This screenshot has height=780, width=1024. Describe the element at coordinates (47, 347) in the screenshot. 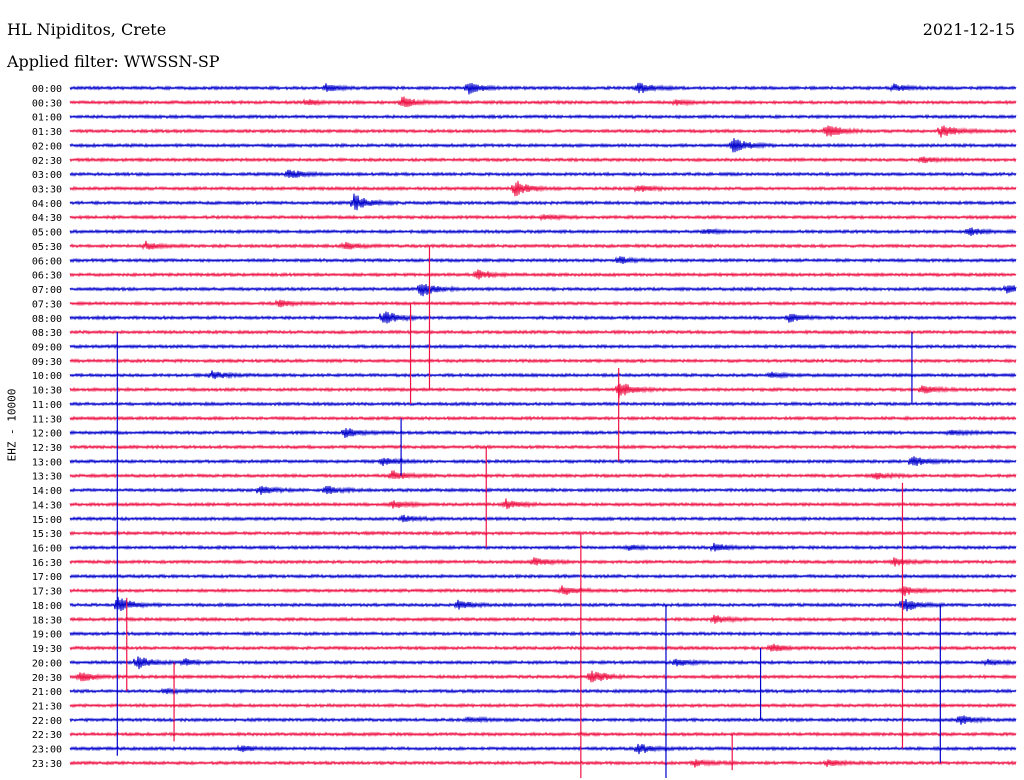

I see `row-time-label: 09:00` at that location.